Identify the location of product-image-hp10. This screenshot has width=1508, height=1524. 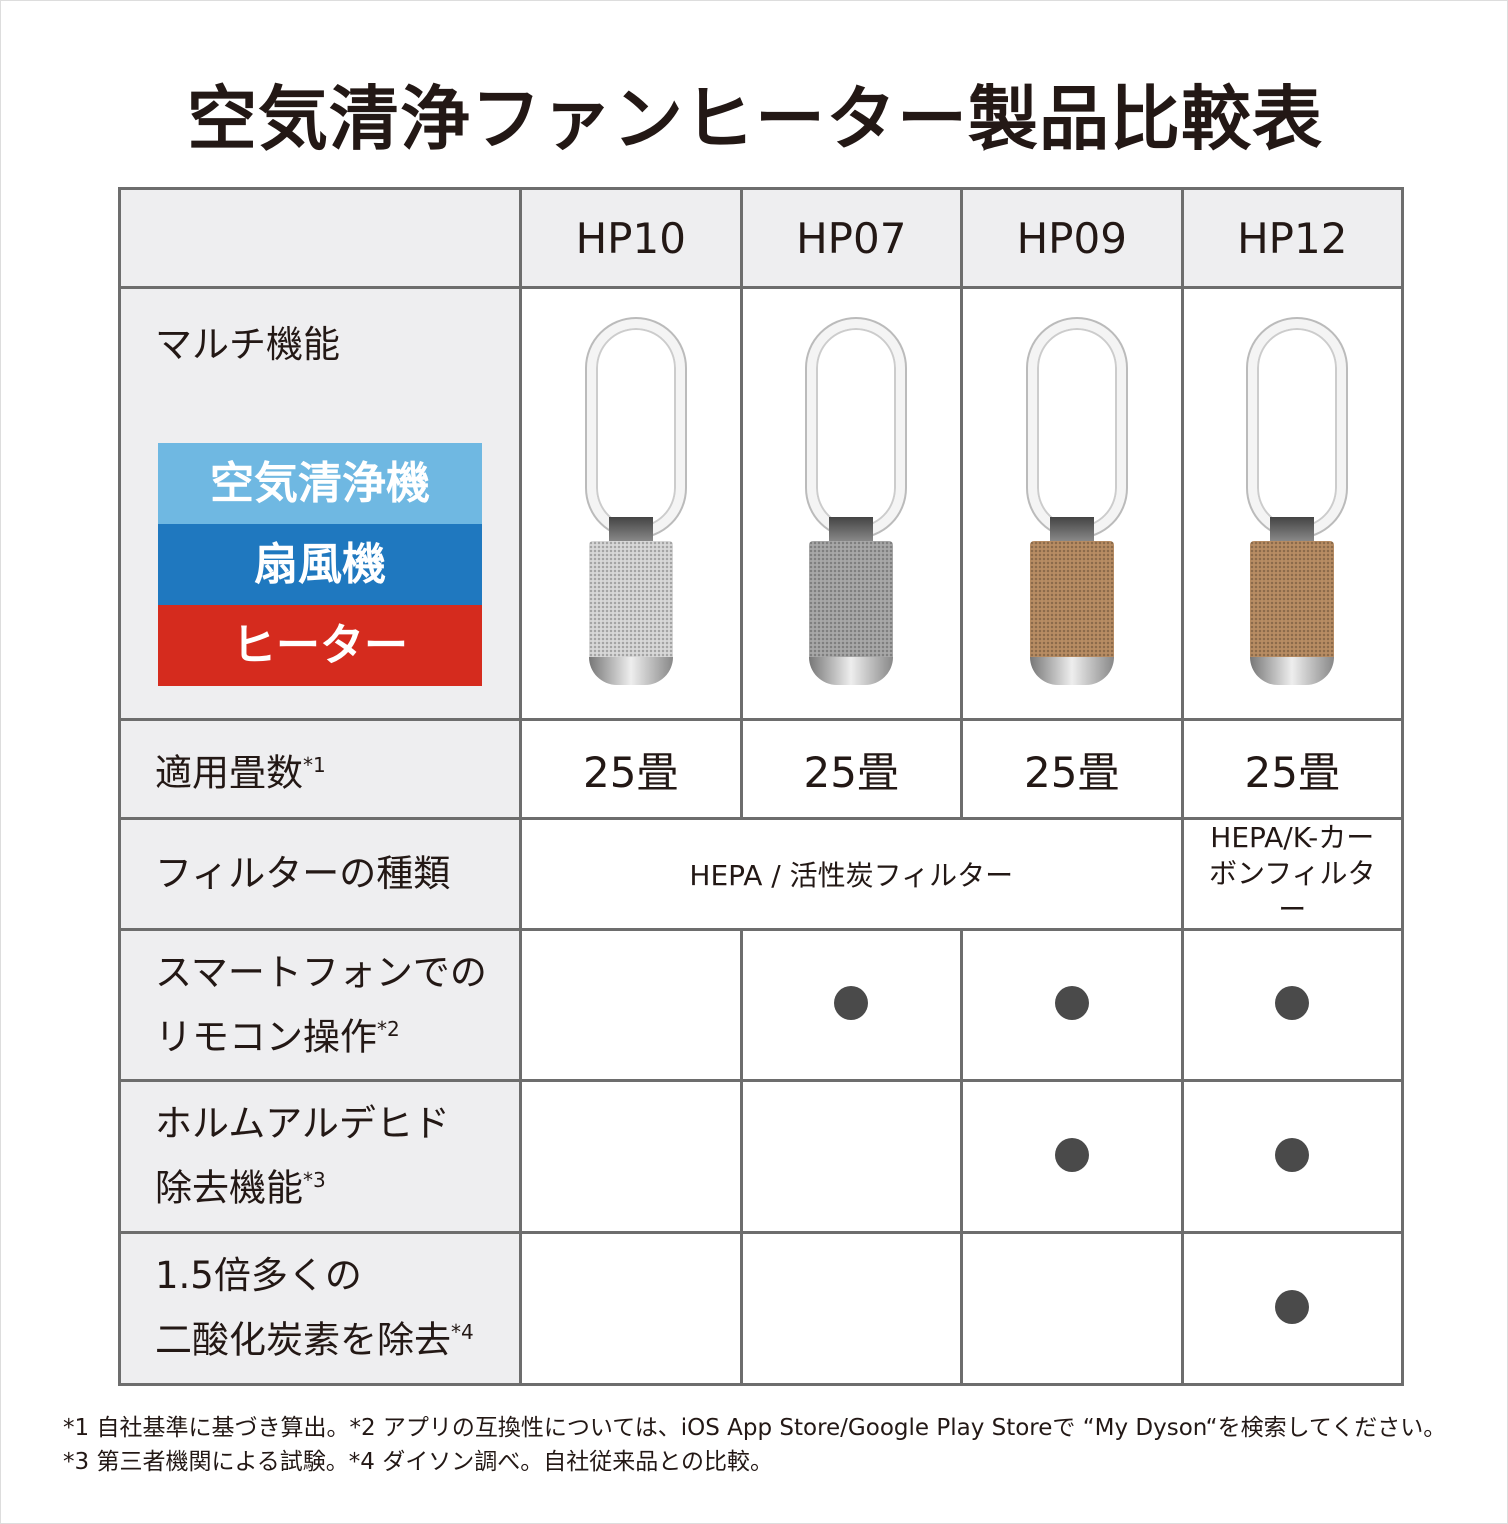
(631, 503).